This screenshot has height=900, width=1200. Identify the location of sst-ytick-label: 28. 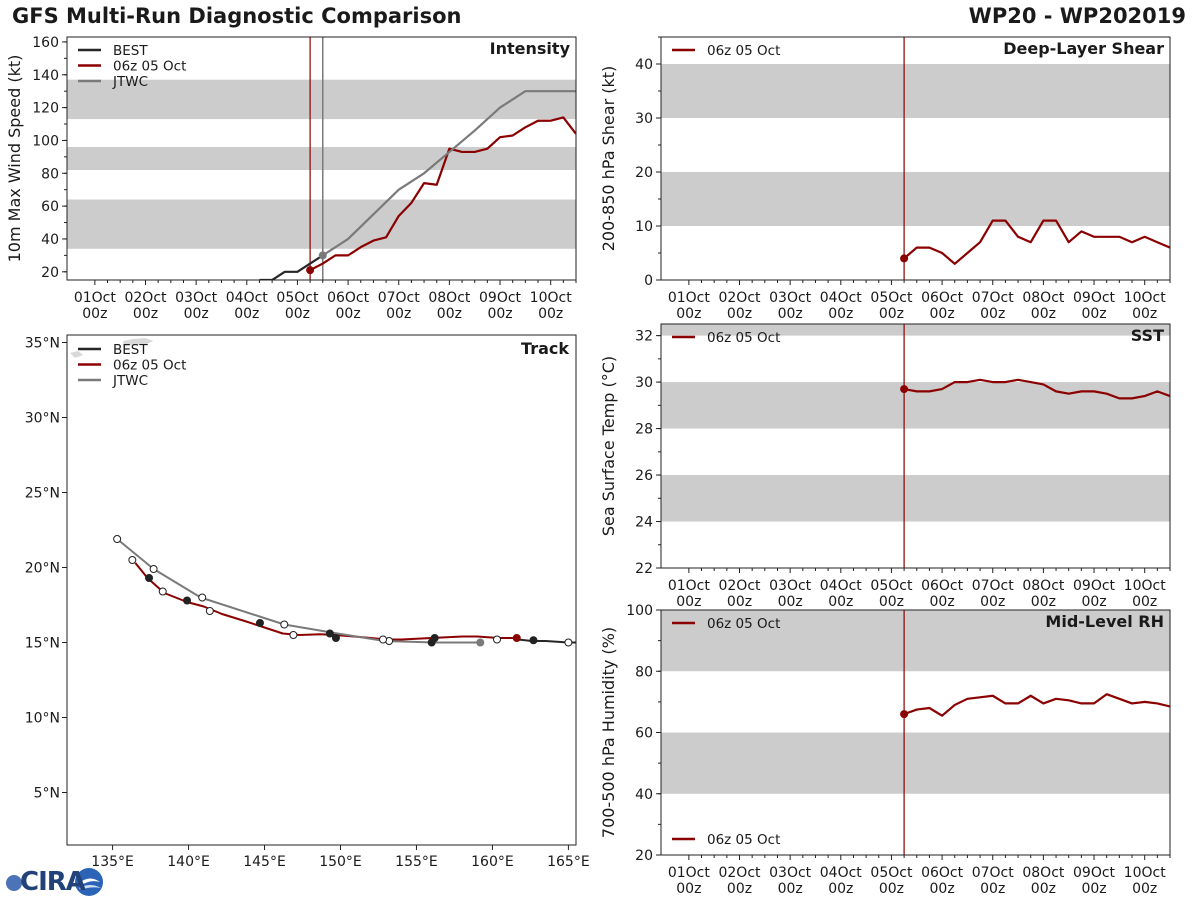
(644, 430).